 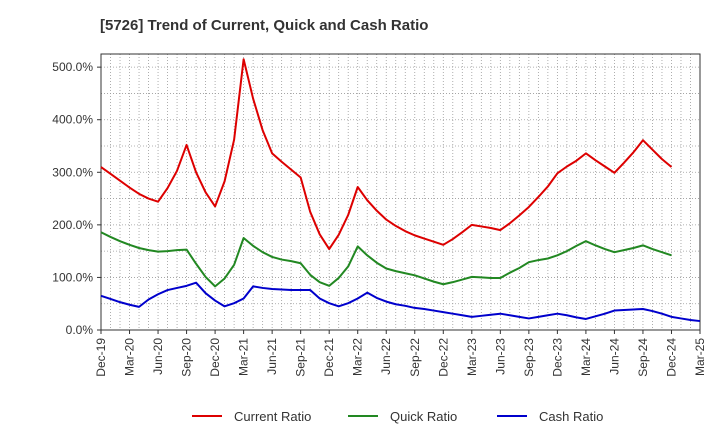 What do you see at coordinates (72, 225) in the screenshot?
I see `y-tick-label: 200.0%` at bounding box center [72, 225].